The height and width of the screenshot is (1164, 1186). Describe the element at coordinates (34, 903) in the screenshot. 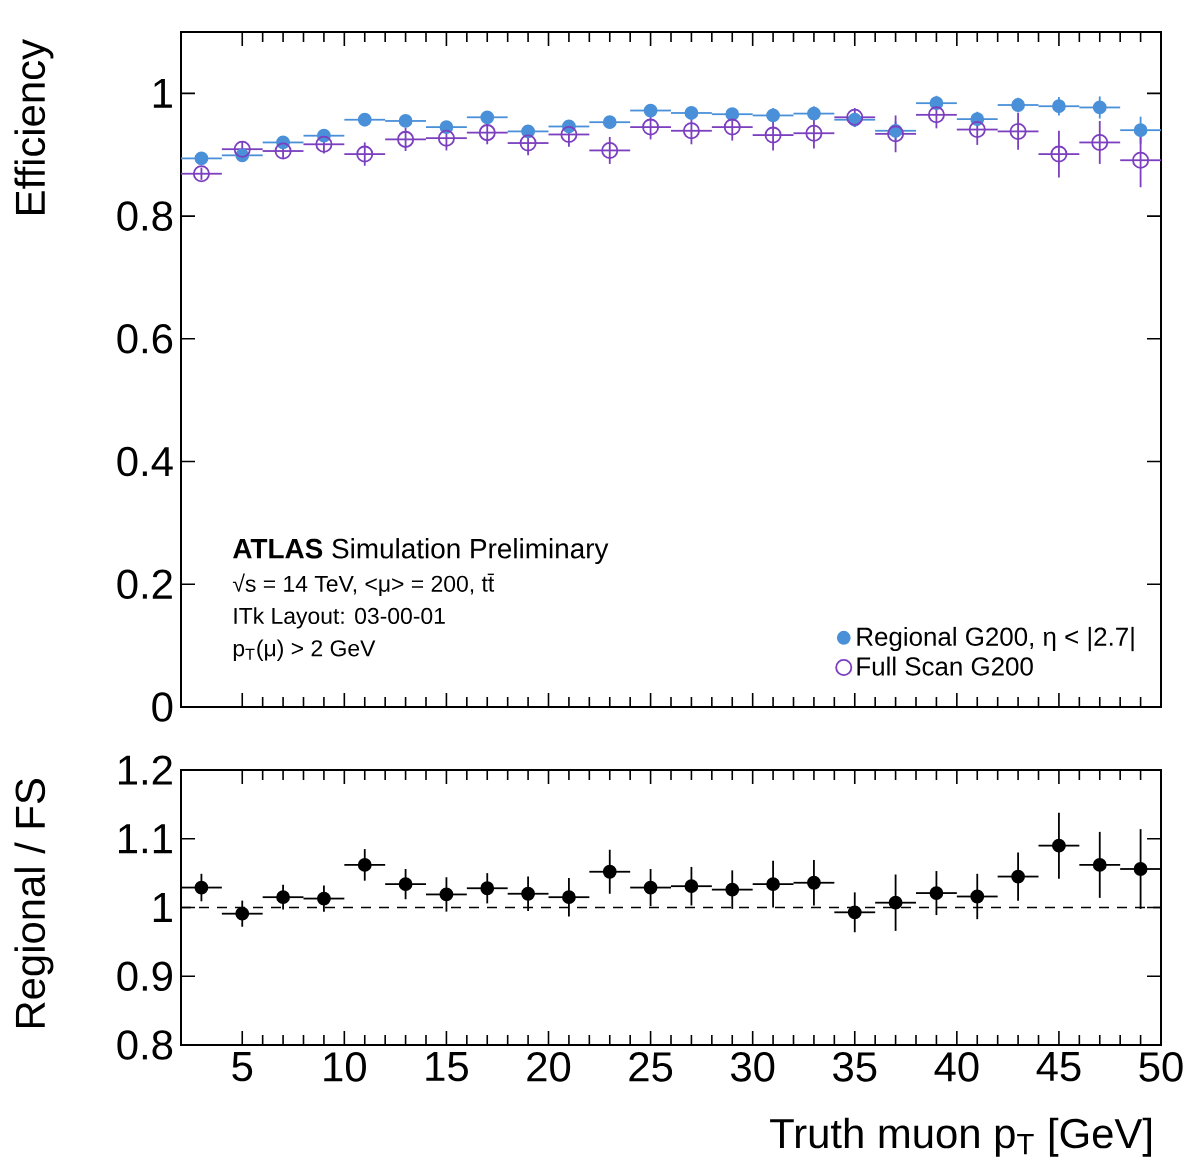

I see `y-axis-title: Regional / FS` at that location.